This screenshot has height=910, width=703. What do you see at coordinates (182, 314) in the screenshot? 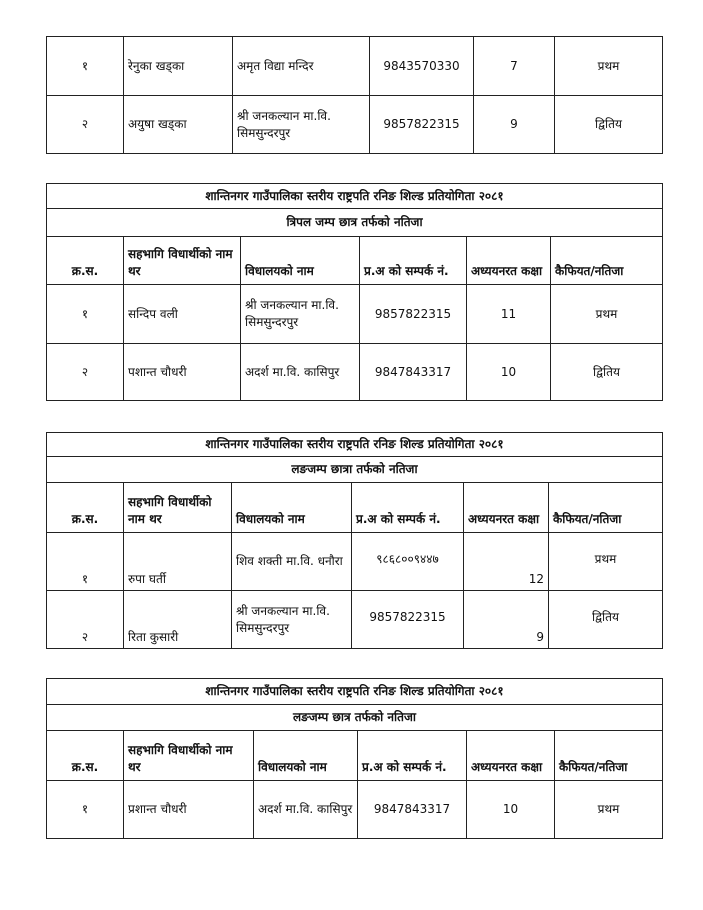
I see `student-name-cell: सन्दिप वली` at bounding box center [182, 314].